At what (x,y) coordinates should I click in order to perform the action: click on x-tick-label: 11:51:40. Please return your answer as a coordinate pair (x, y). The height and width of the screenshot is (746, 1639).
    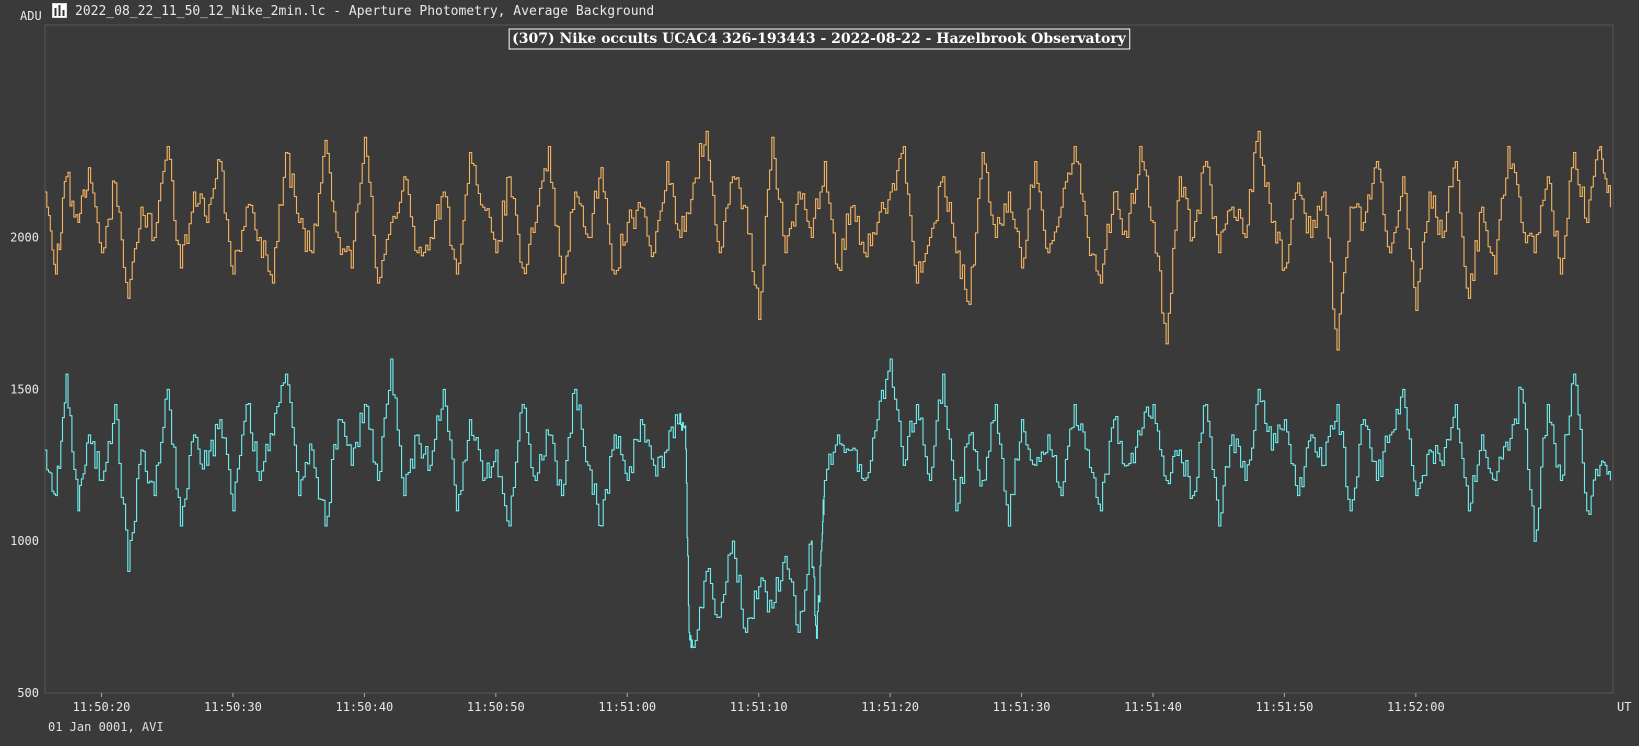
    Looking at the image, I should click on (1153, 707).